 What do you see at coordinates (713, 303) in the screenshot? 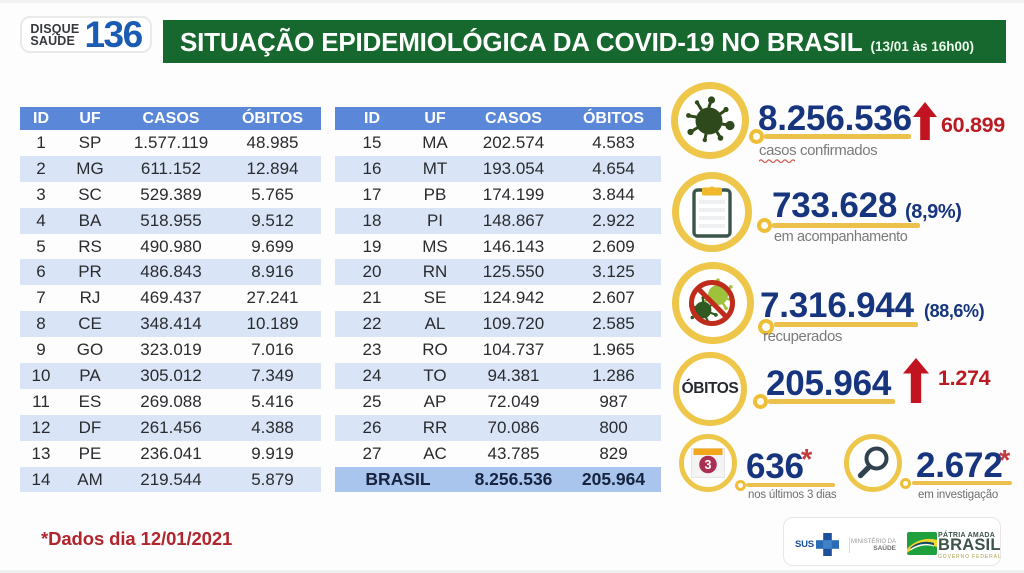
I see `recovered-ring` at bounding box center [713, 303].